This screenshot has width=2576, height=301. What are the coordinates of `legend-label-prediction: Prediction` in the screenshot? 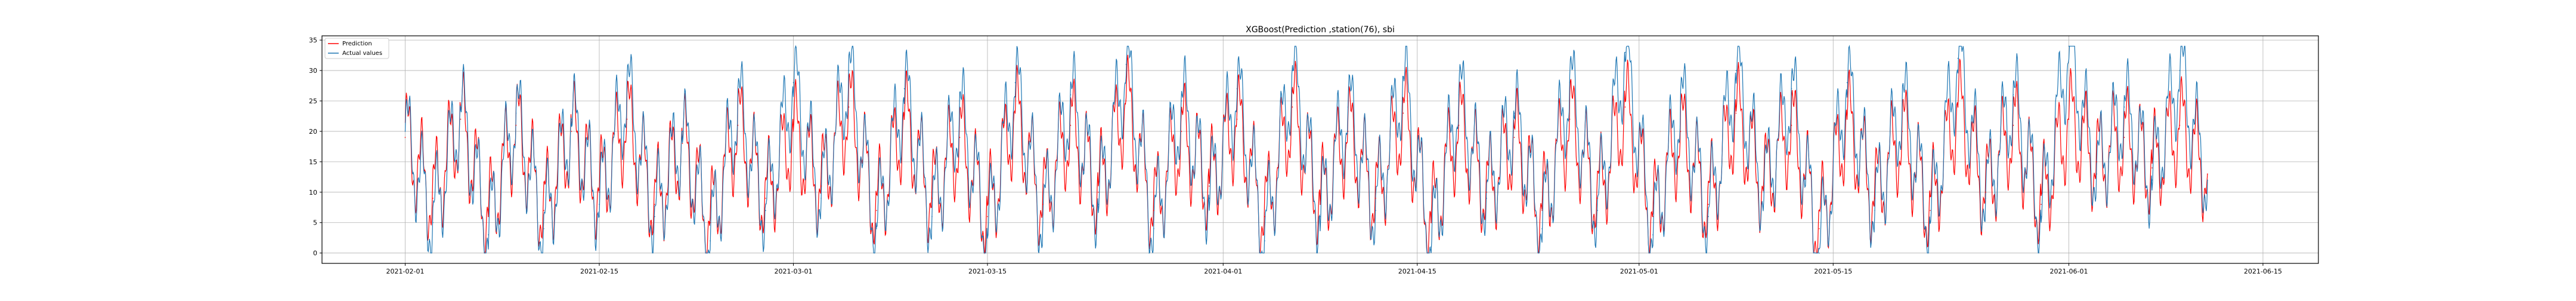 It's located at (357, 44).